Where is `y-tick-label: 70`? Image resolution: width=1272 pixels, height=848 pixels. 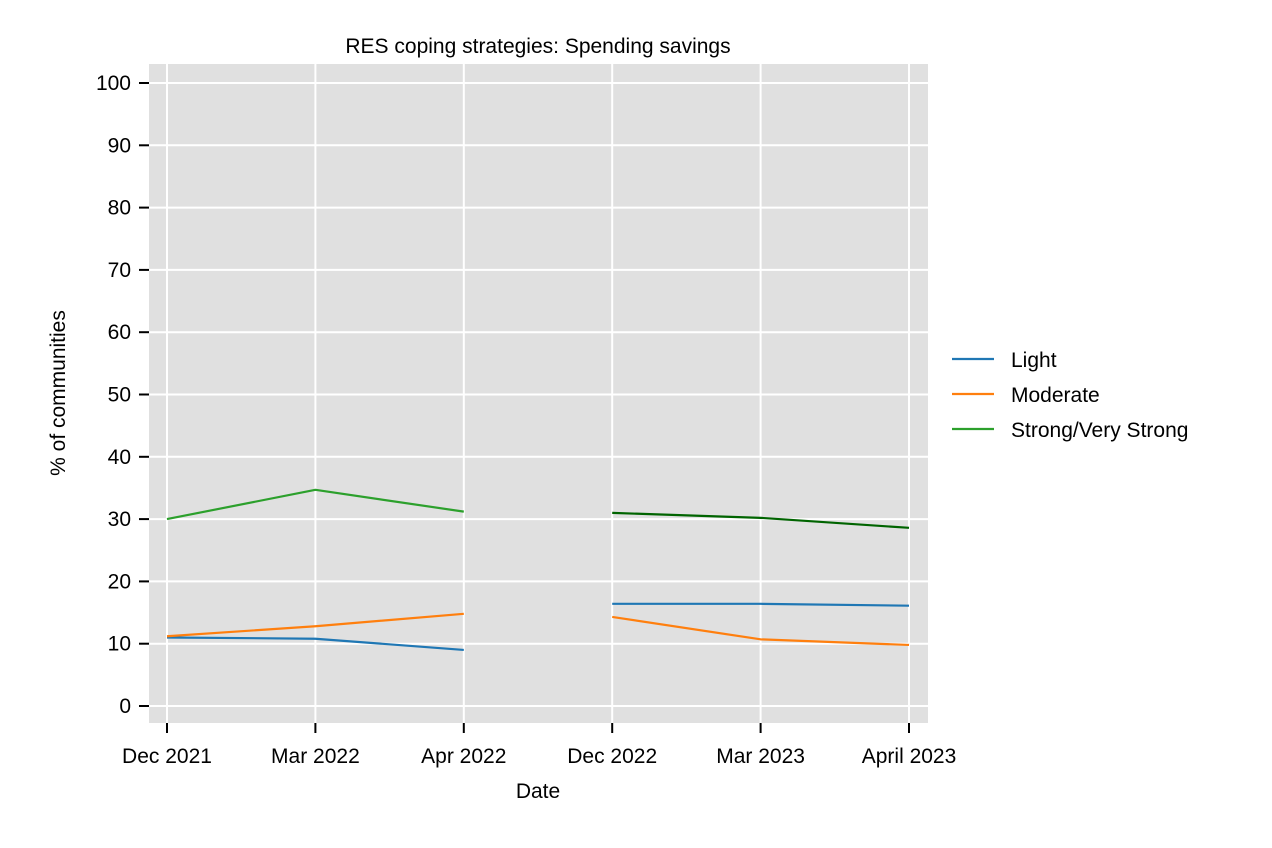 y-tick-label: 70 is located at coordinates (119, 270).